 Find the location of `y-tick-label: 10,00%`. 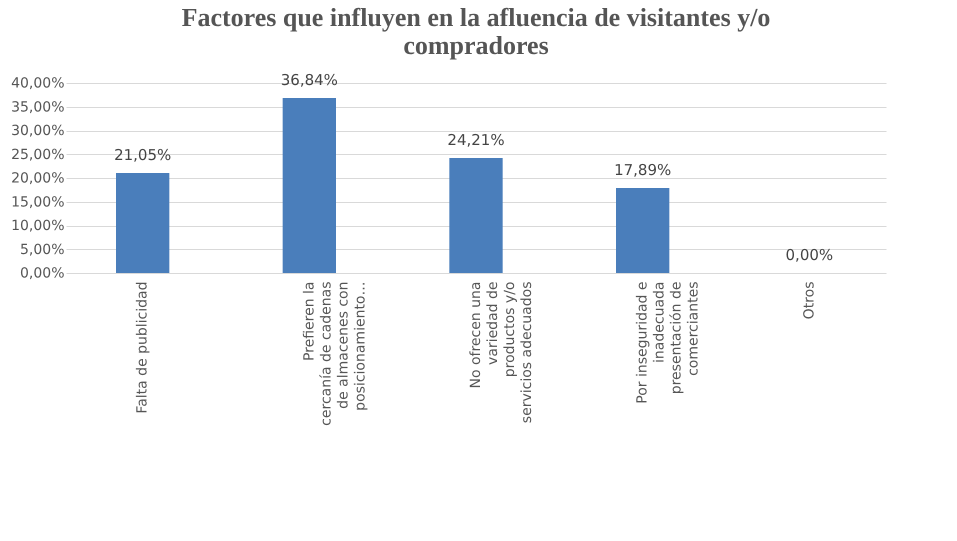

y-tick-label: 10,00% is located at coordinates (37, 226).